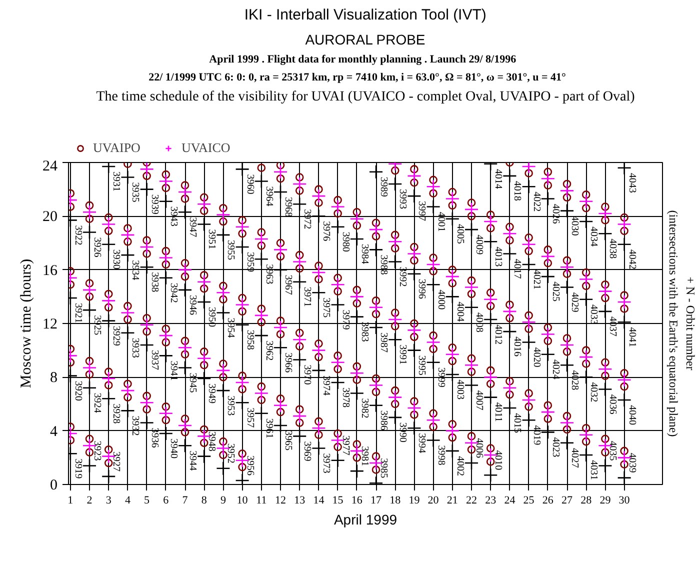 The image size is (700, 570). I want to click on annotation: 3953, so click(230, 406).